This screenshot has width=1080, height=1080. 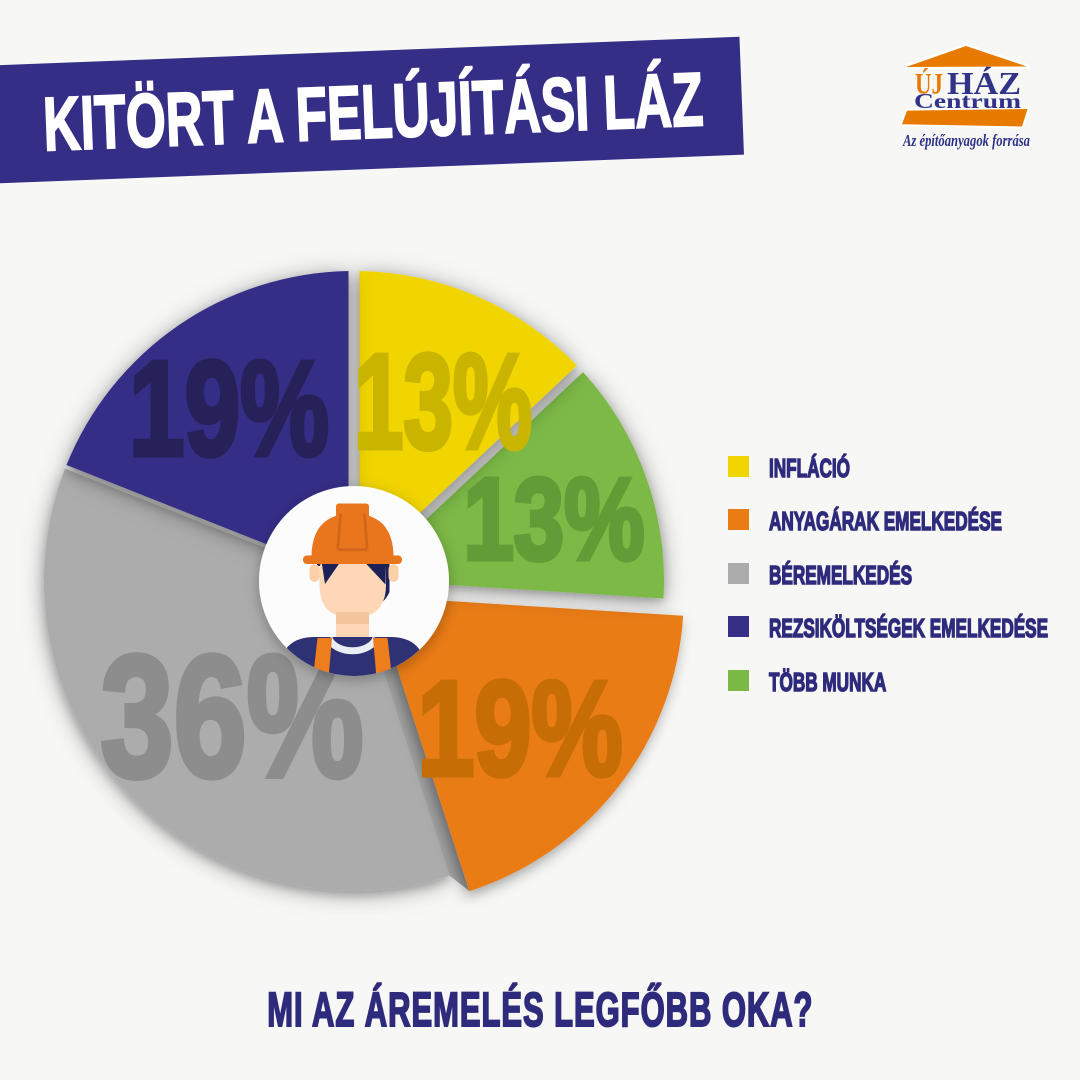 I want to click on svg-text: HÁZ, so click(x=984, y=83).